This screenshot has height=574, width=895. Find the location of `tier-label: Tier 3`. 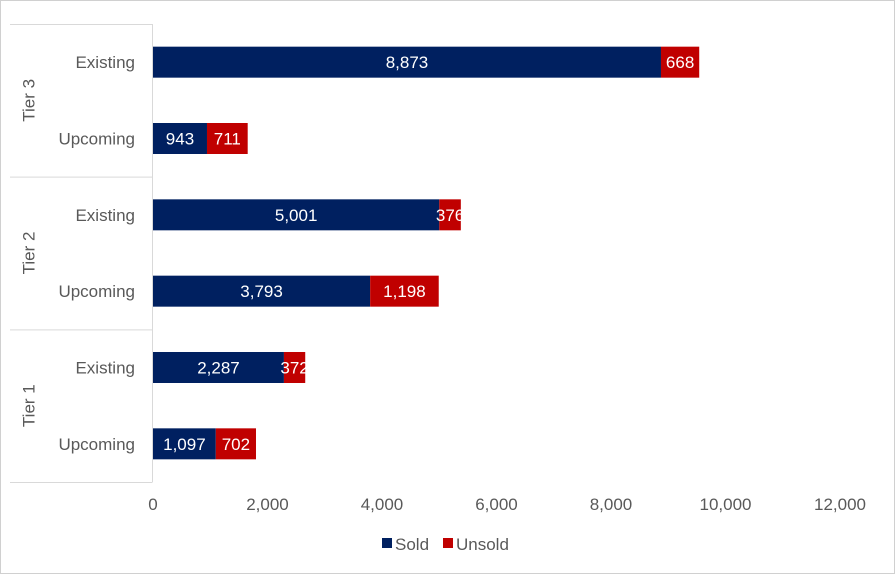

tier-label: Tier 3 is located at coordinates (28, 100).